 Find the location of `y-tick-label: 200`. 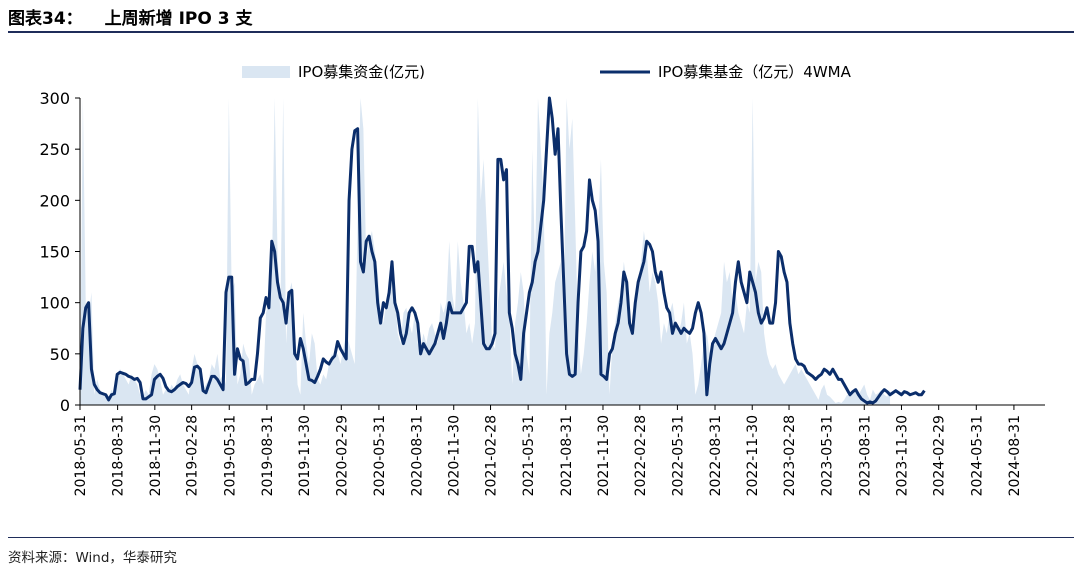

y-tick-label: 200 is located at coordinates (54, 200).